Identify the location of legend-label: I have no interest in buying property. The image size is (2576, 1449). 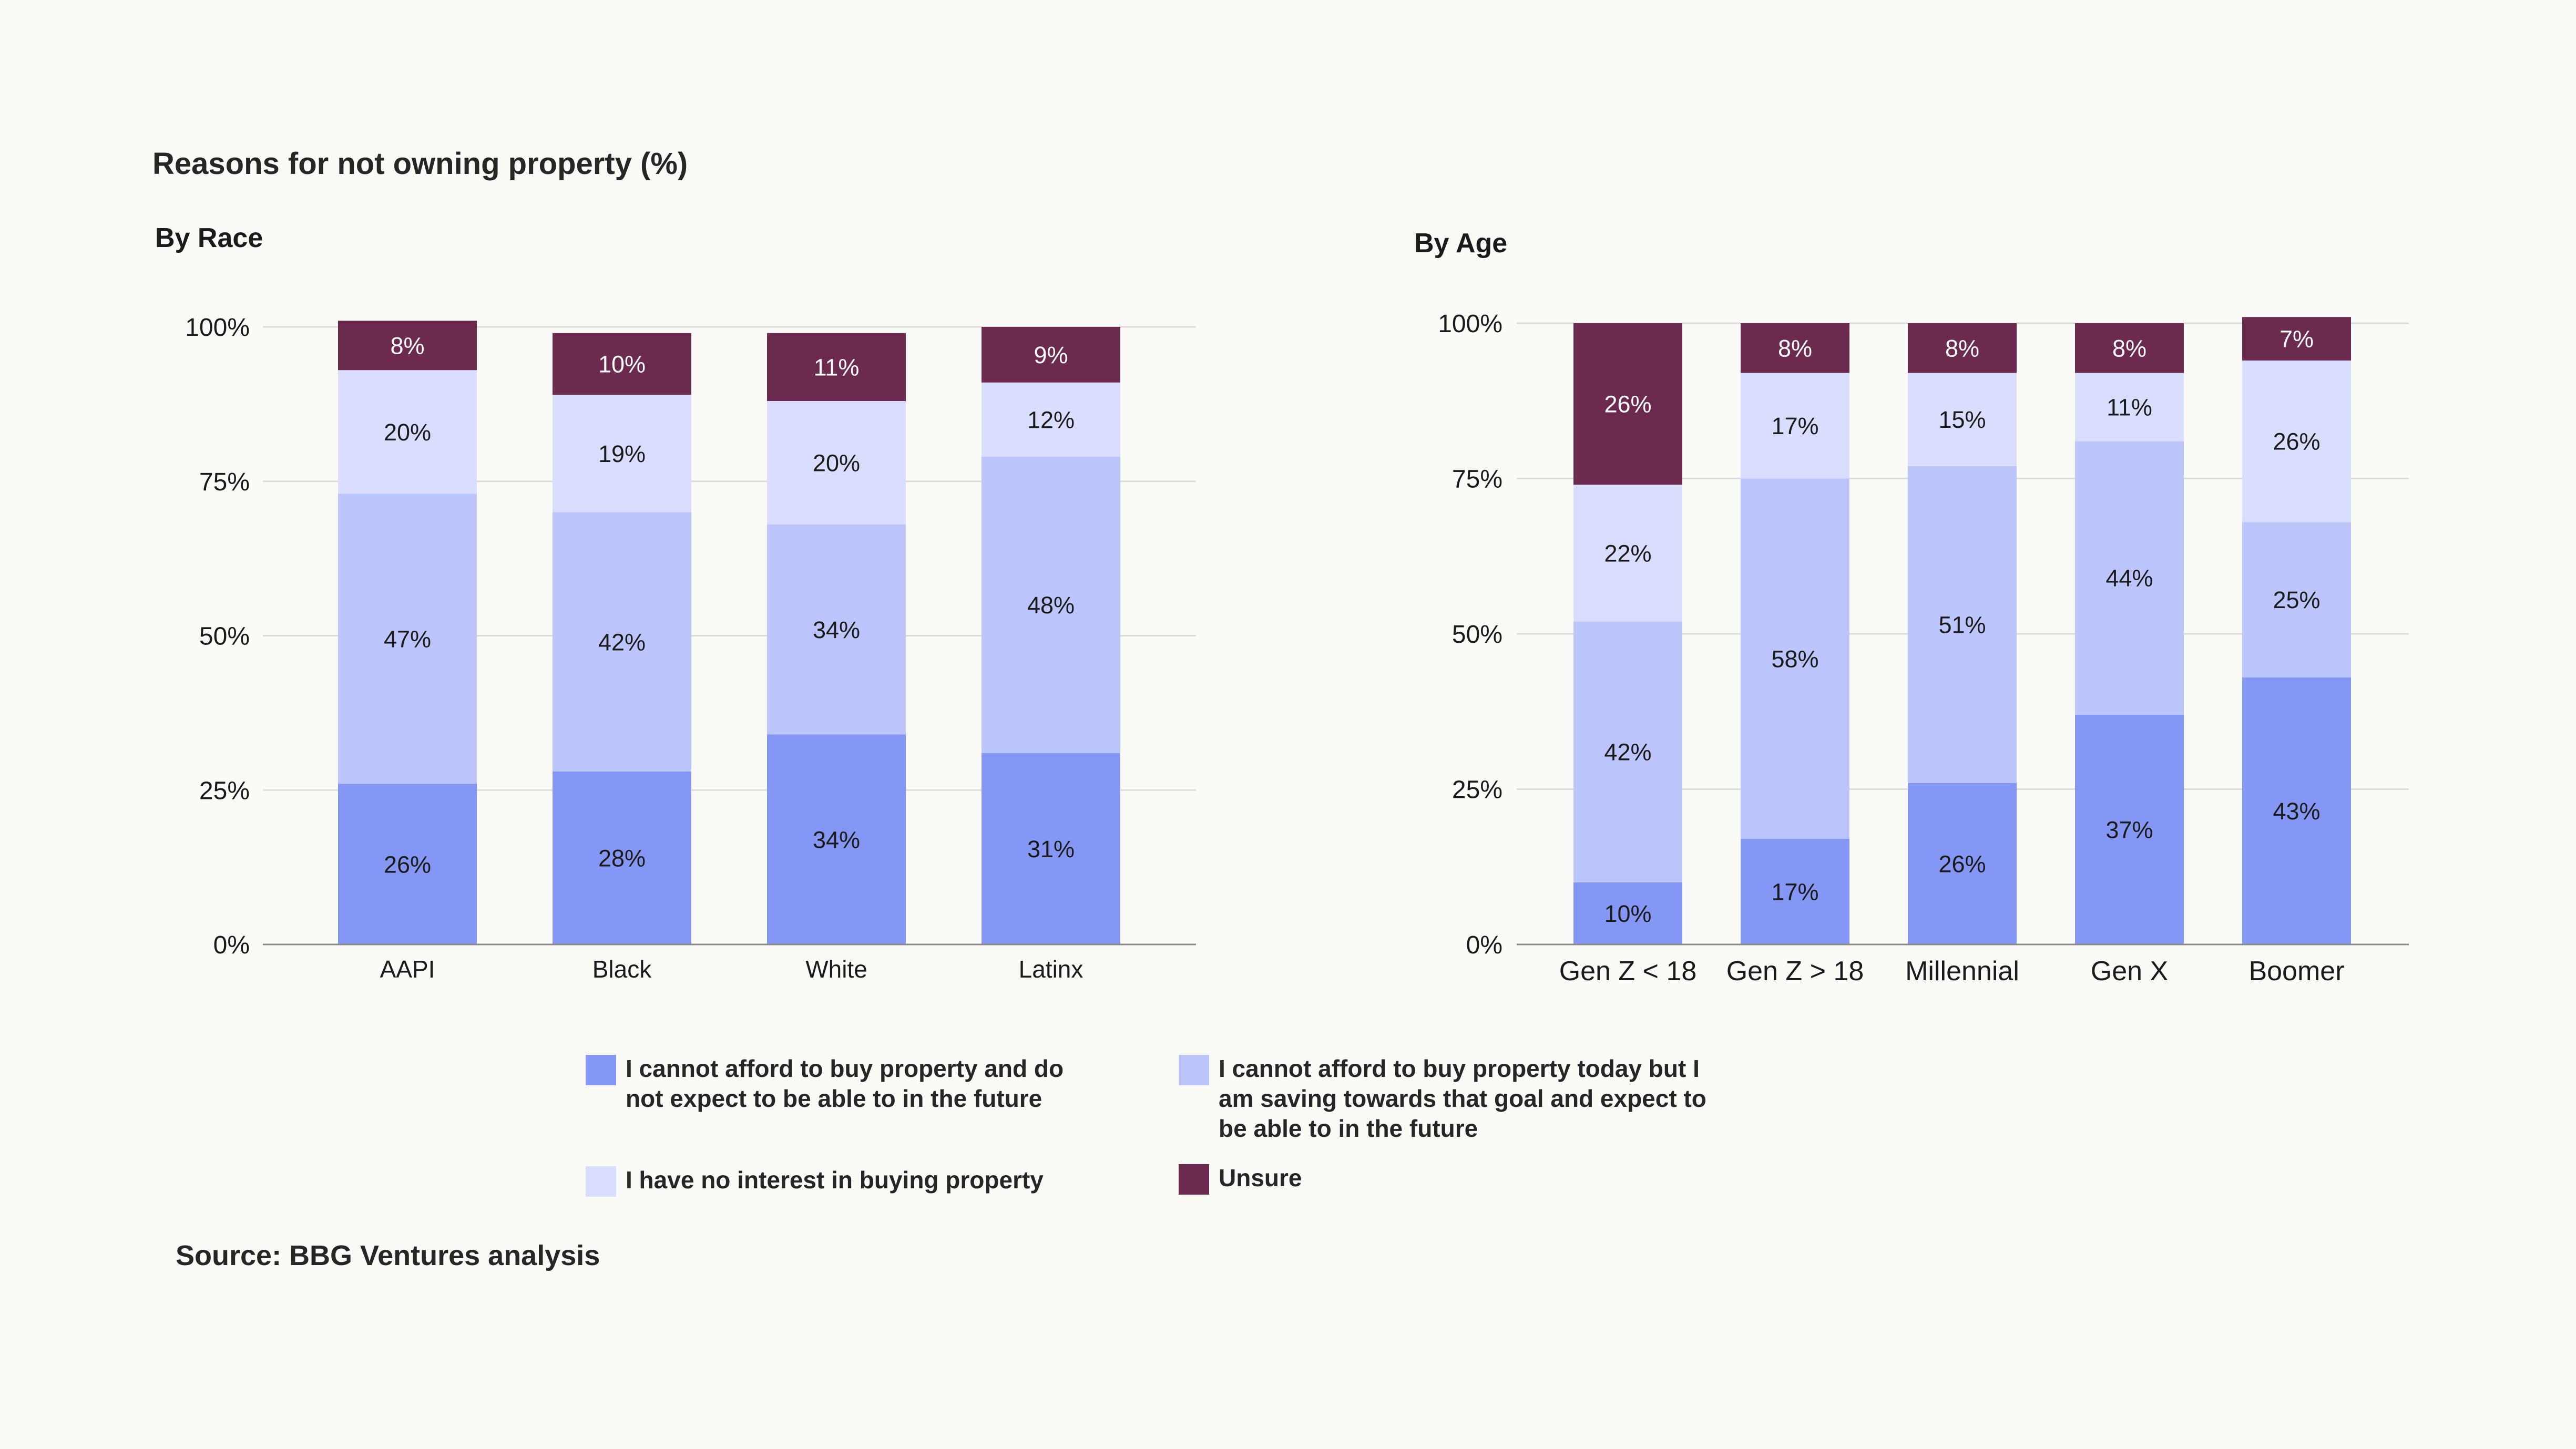
(835, 1180).